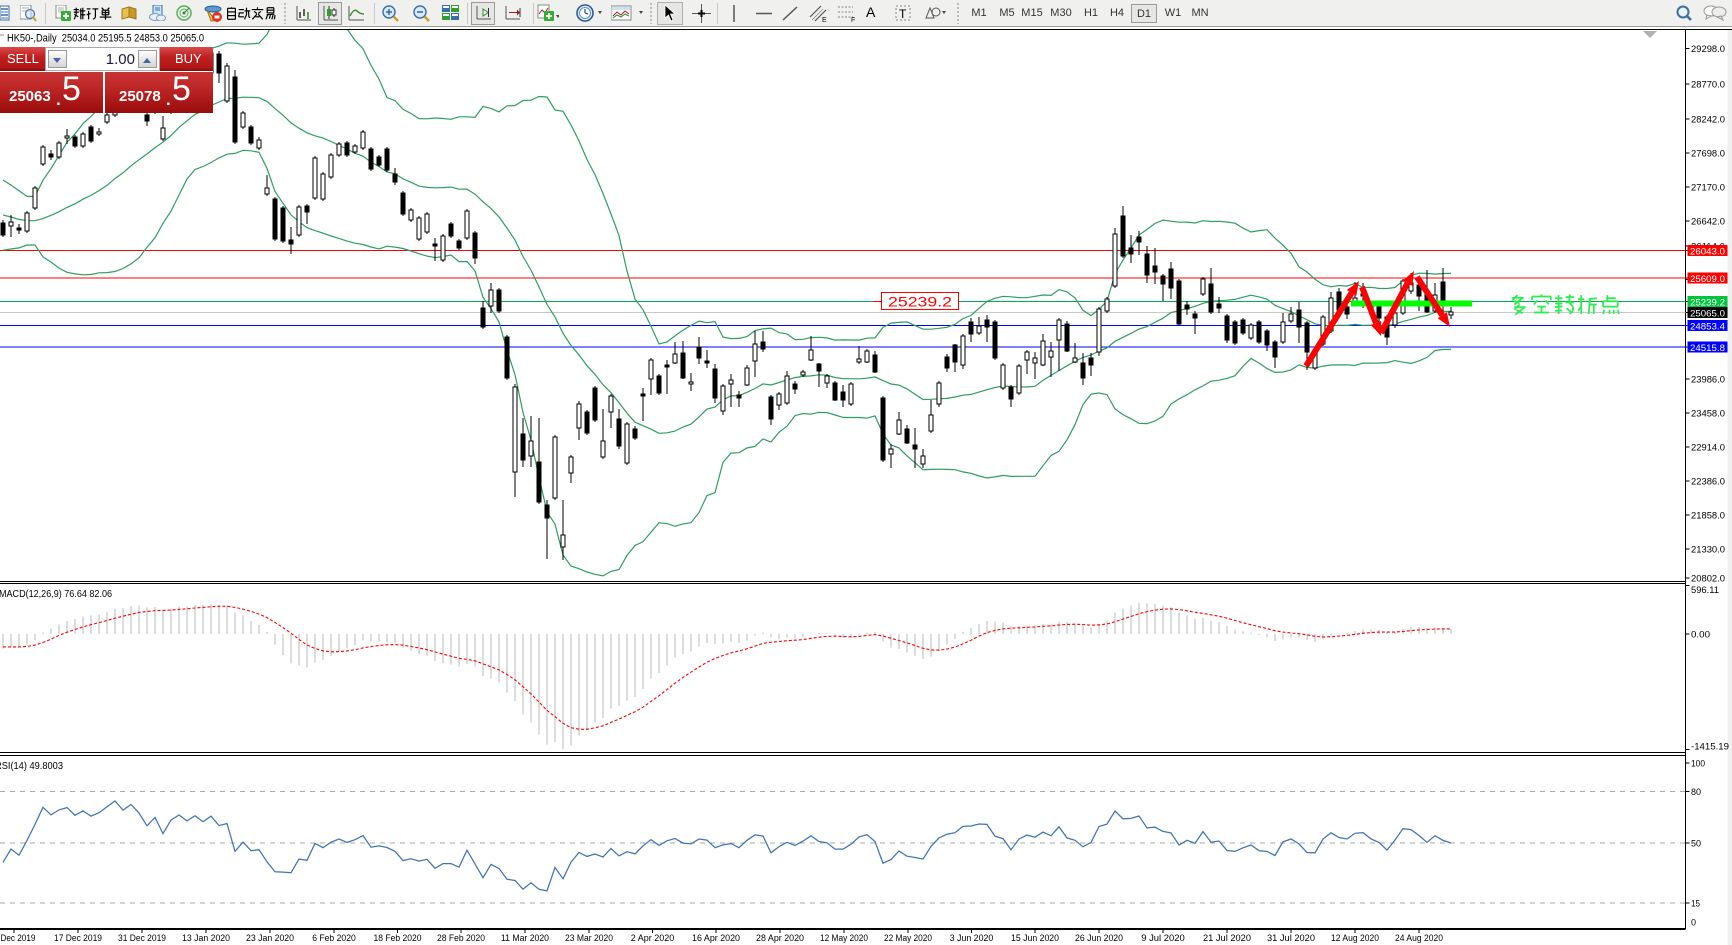 Image resolution: width=1732 pixels, height=945 pixels. Describe the element at coordinates (844, 938) in the screenshot. I see `svg-text: 12 May 2020` at that location.